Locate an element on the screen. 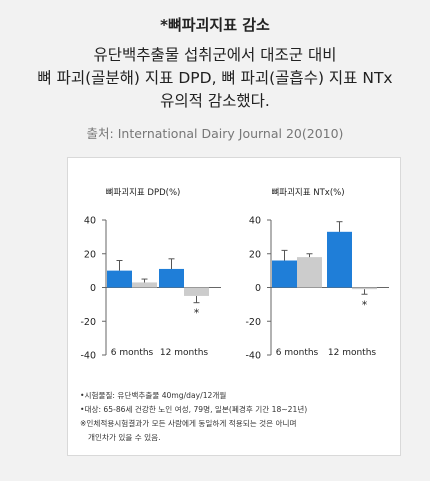 This screenshot has width=430, height=481. chart-title: 뼈파괴지표 DPD(%) is located at coordinates (143, 192).